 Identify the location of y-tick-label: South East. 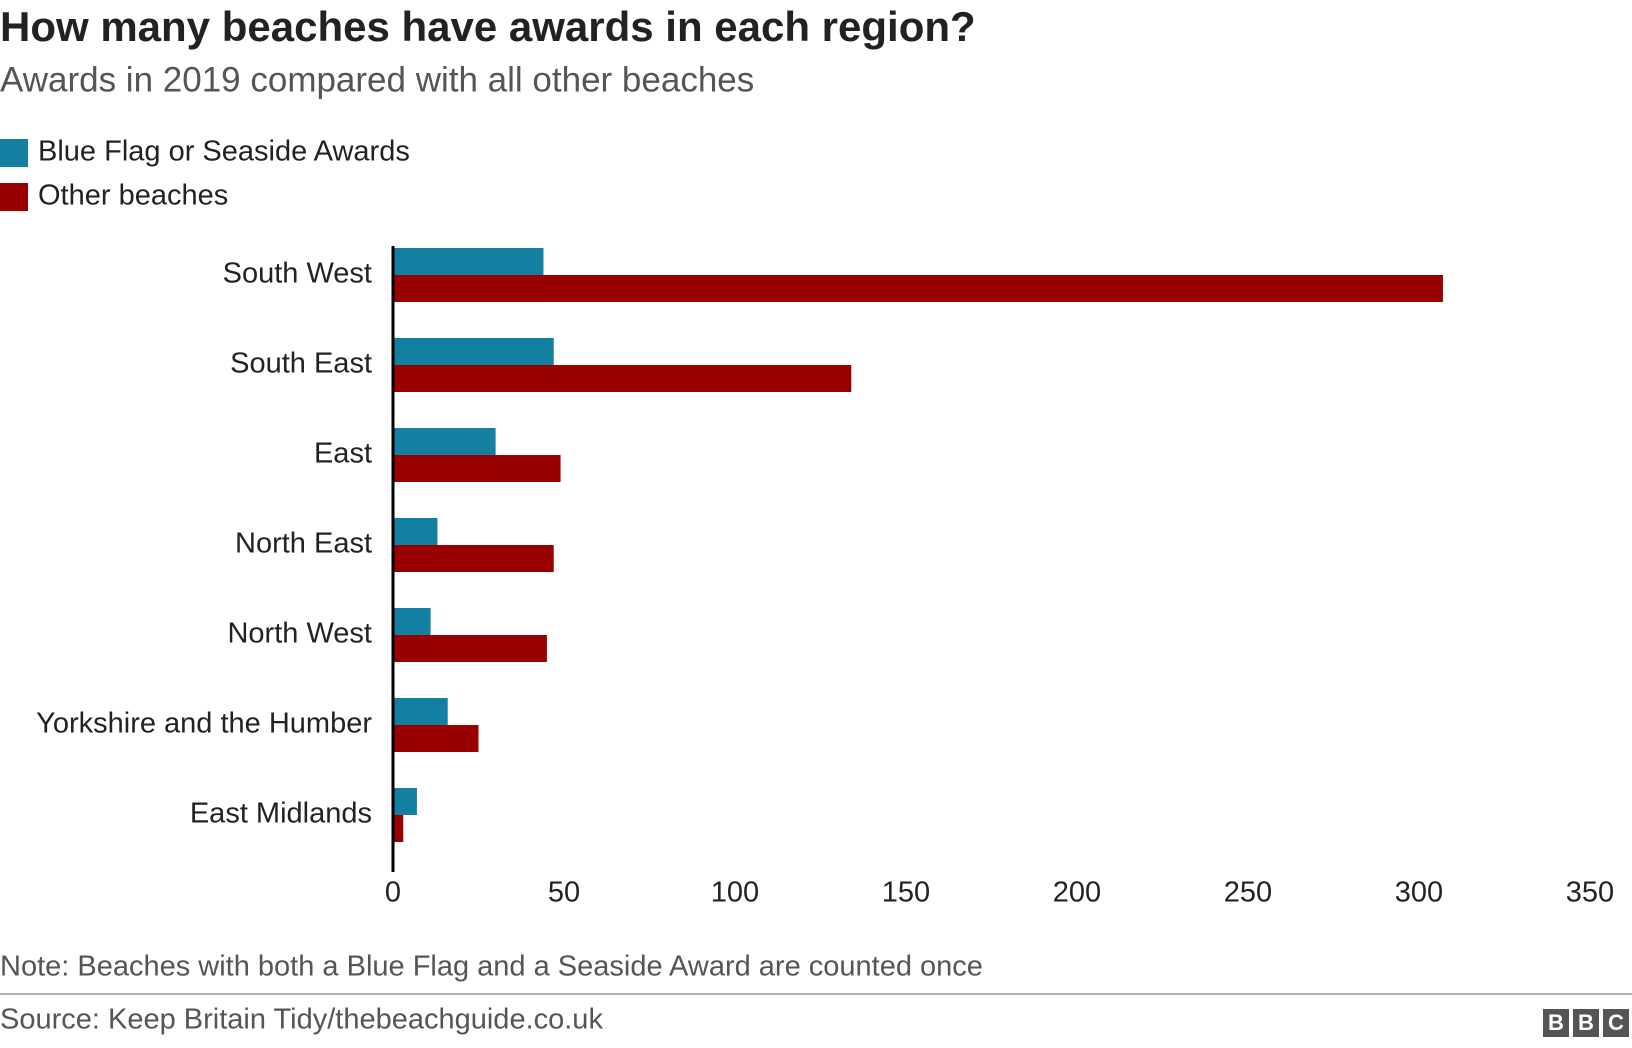
(301, 364).